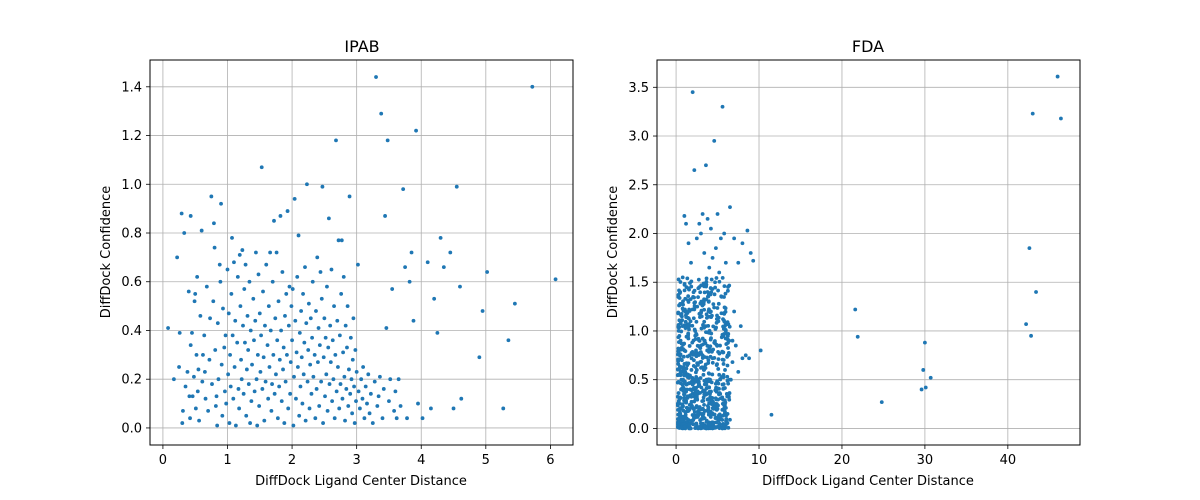 This screenshot has width=1200, height=500. Describe the element at coordinates (361, 481) in the screenshot. I see `ipab-xlabel: DiffDock Ligand Center Distance` at that location.